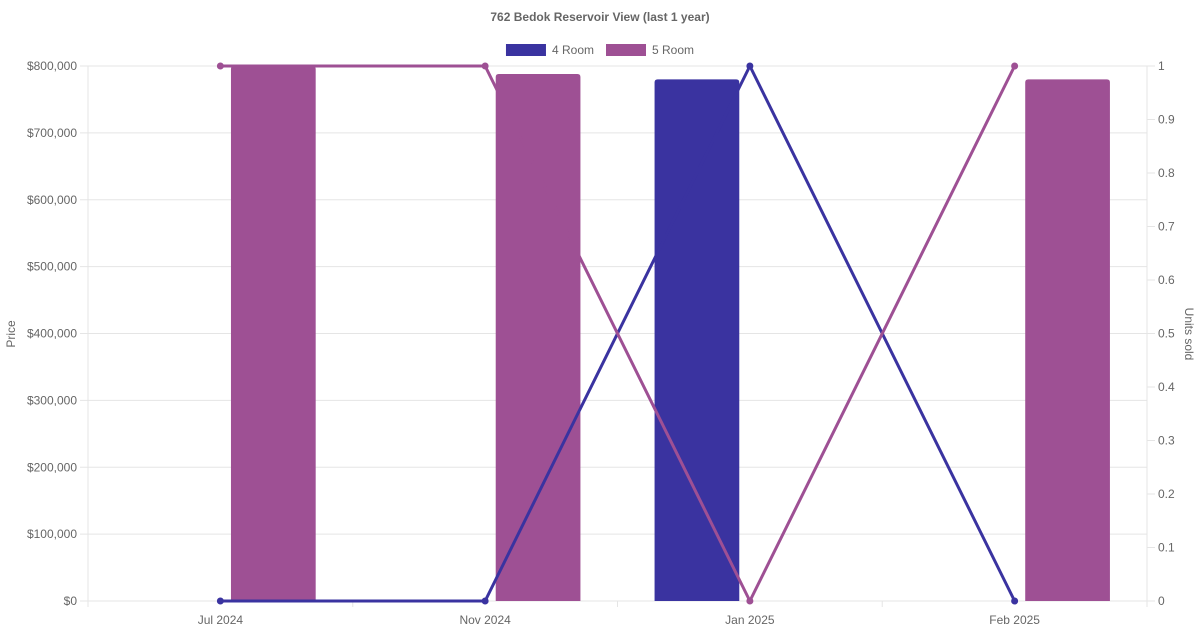  Describe the element at coordinates (52, 467) in the screenshot. I see `left-tick-label: $200,000` at that location.